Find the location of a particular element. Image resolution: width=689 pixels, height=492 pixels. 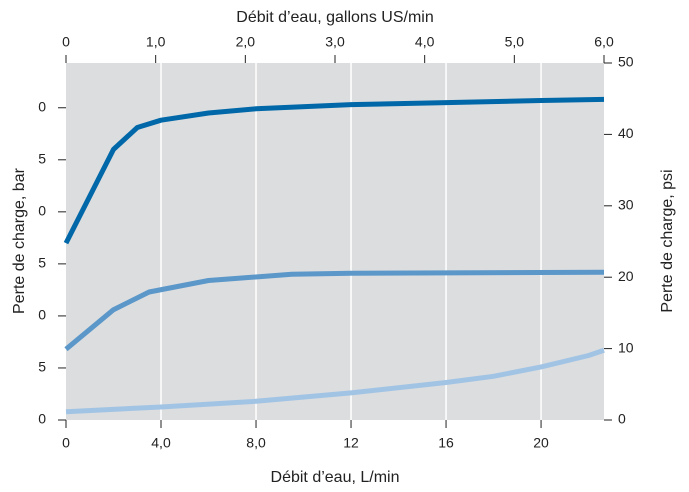

y2-tick-label: 30 is located at coordinates (626, 205).